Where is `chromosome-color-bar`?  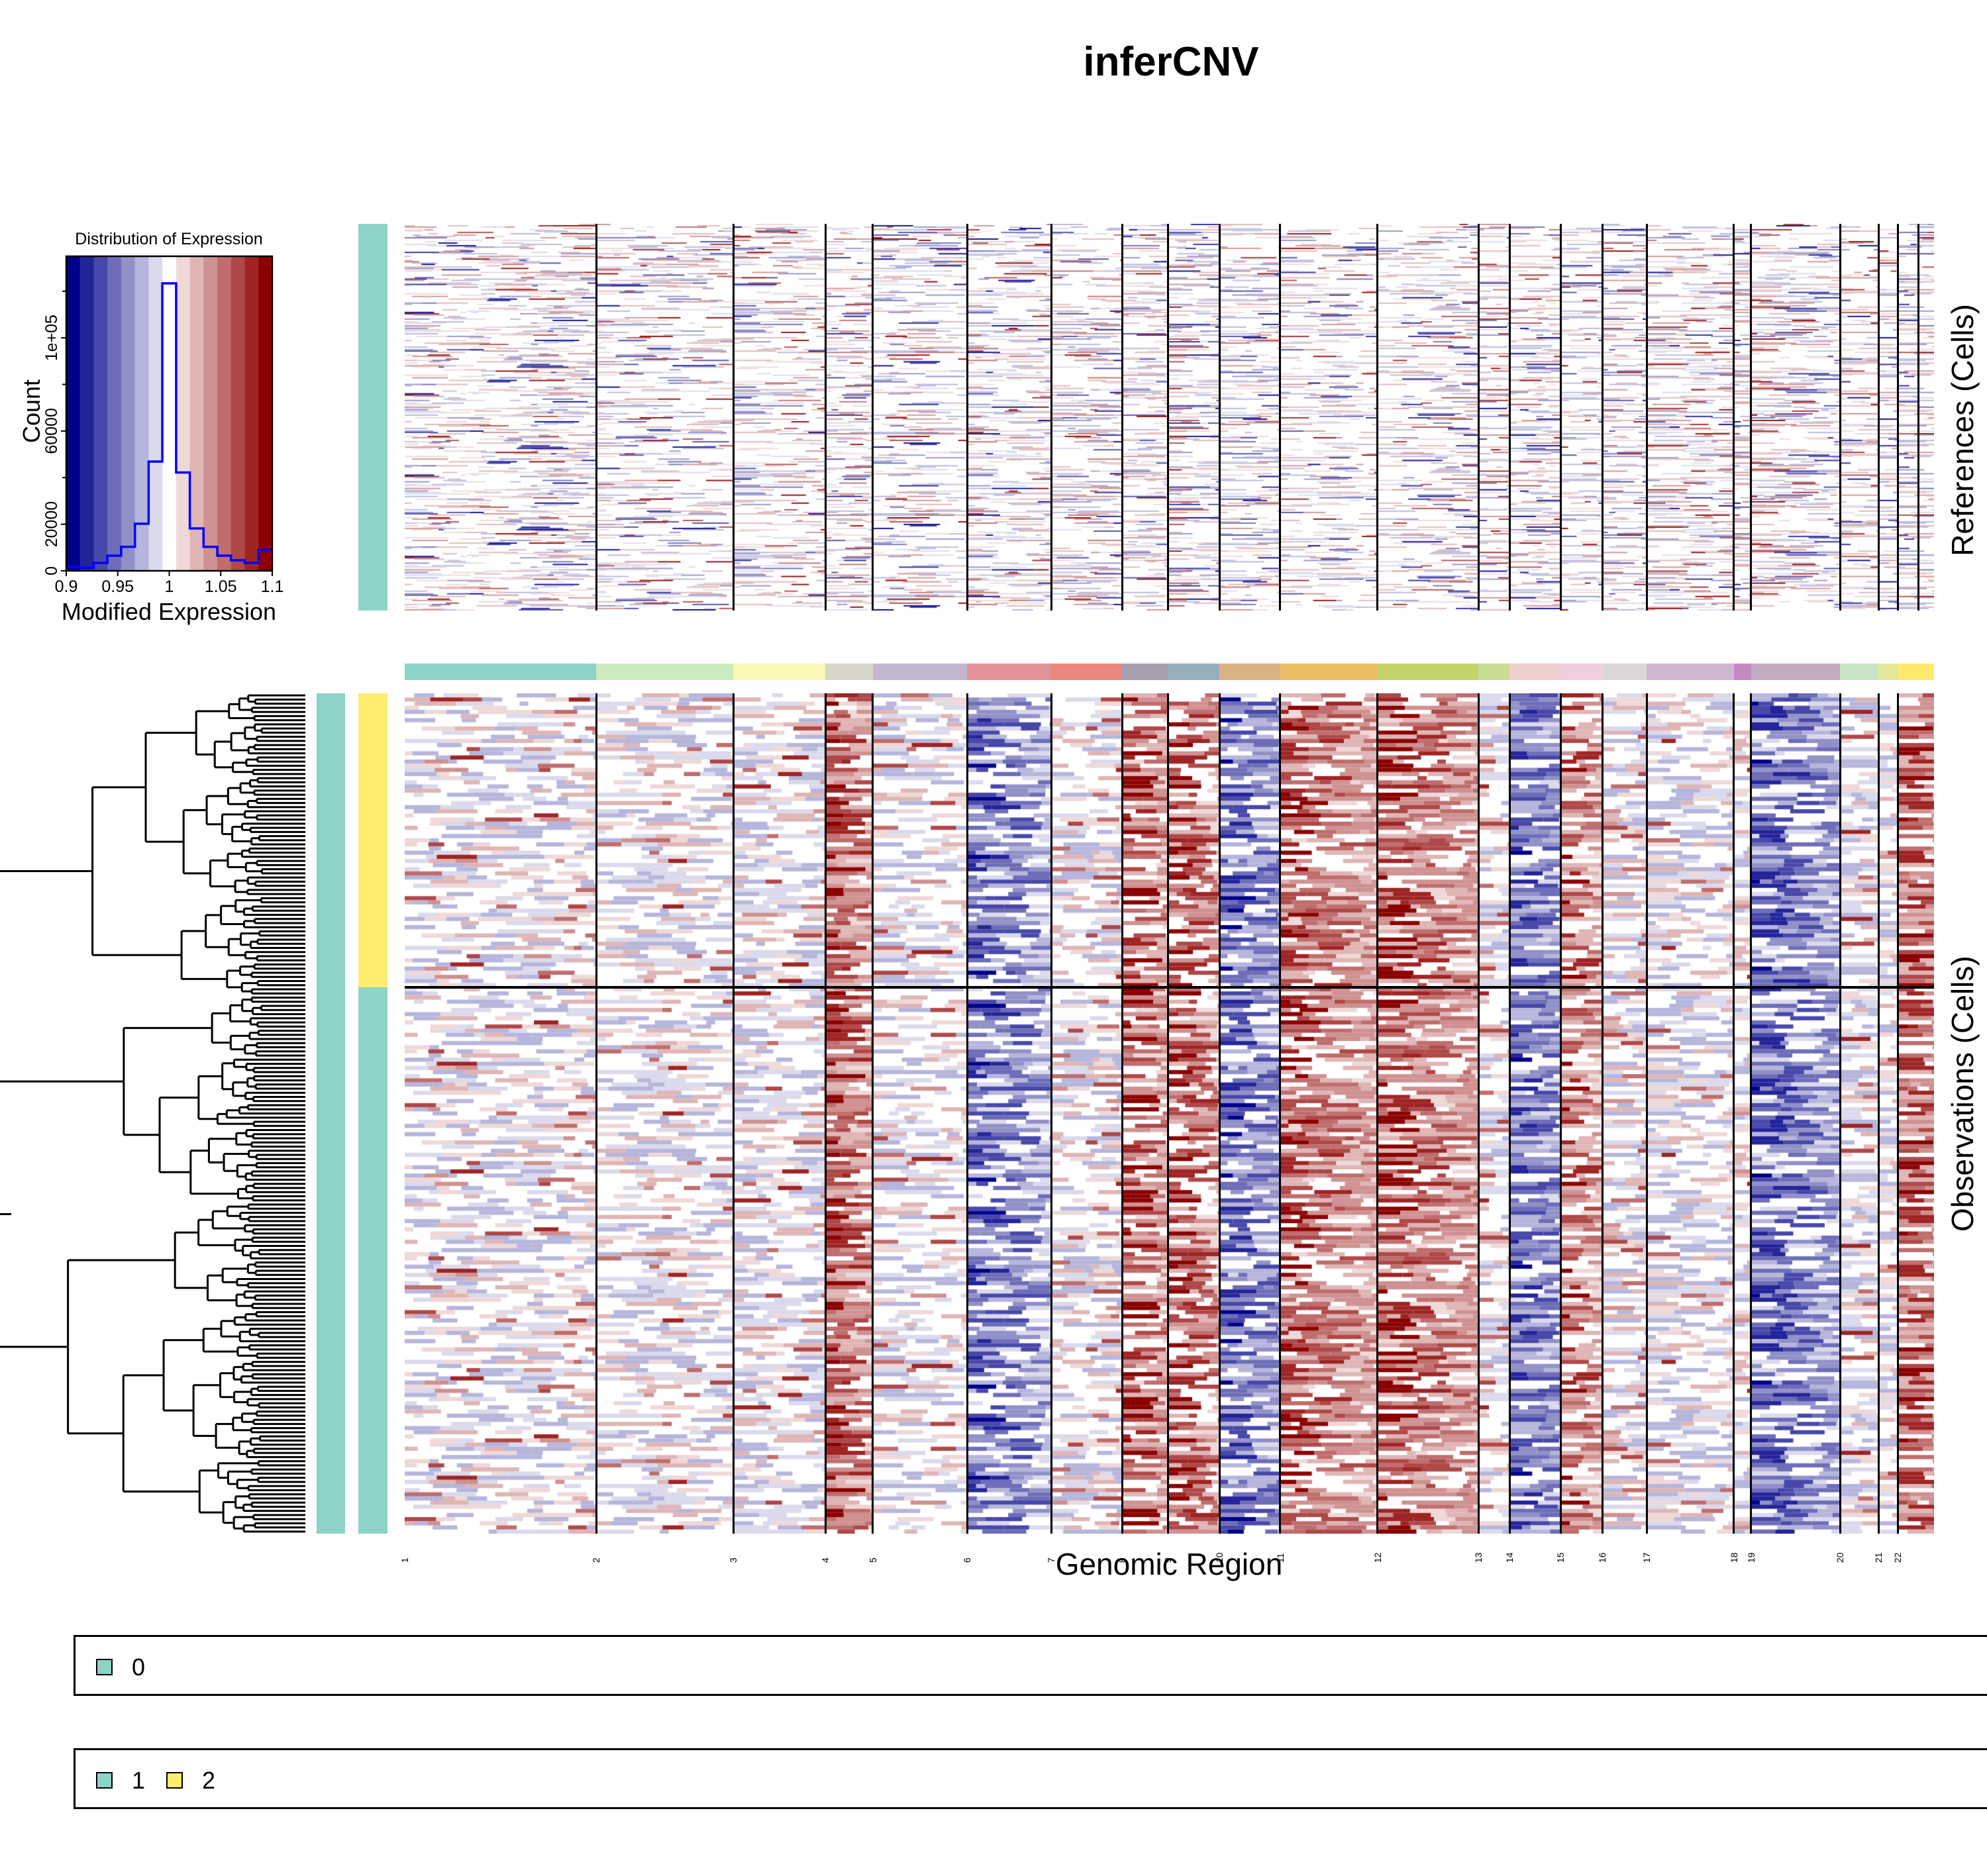
chromosome-color-bar is located at coordinates (1170, 672).